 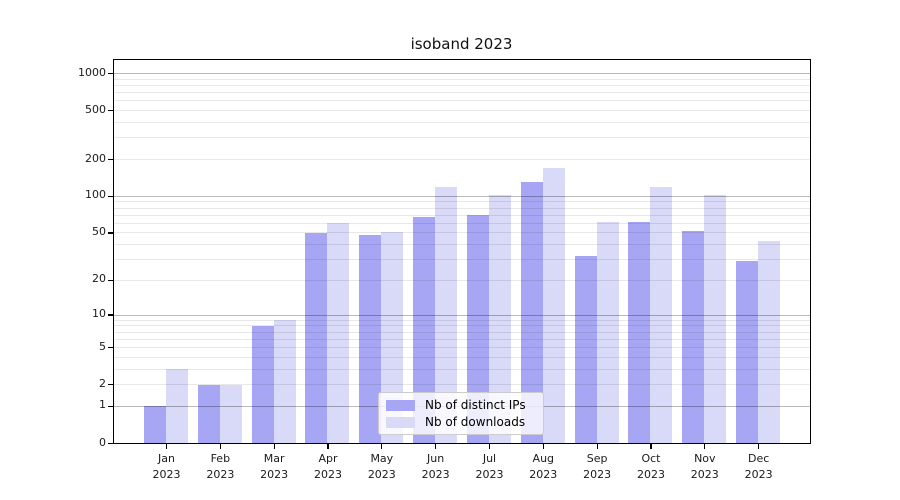 What do you see at coordinates (274, 467) in the screenshot?
I see `x-tick-label: Mar 2023` at bounding box center [274, 467].